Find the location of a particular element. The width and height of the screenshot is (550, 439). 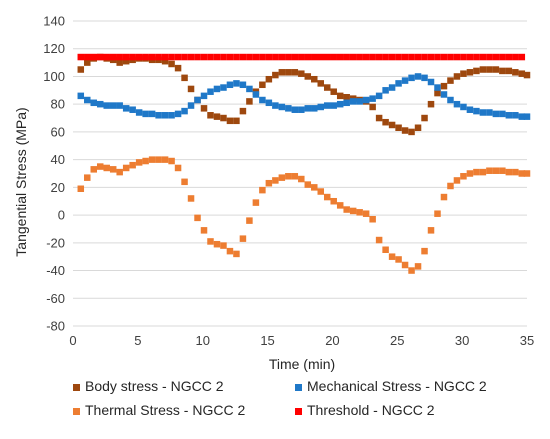

x-tick-label: 10 is located at coordinates (202, 340).